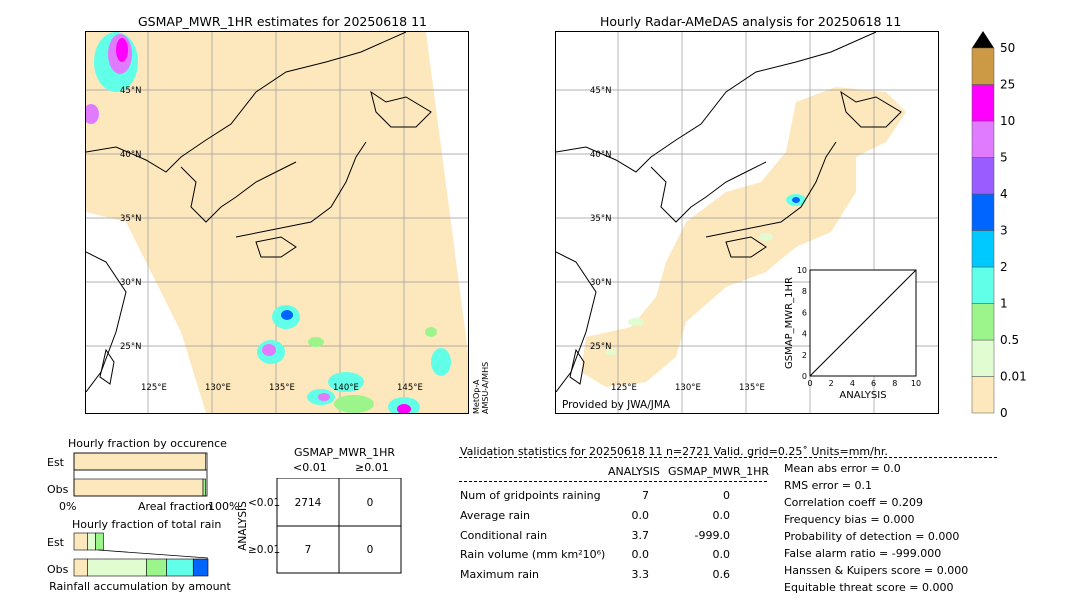  I want to click on occurrence-chart: Est Obs 0% Areal fraction 100%, so click(143, 482).